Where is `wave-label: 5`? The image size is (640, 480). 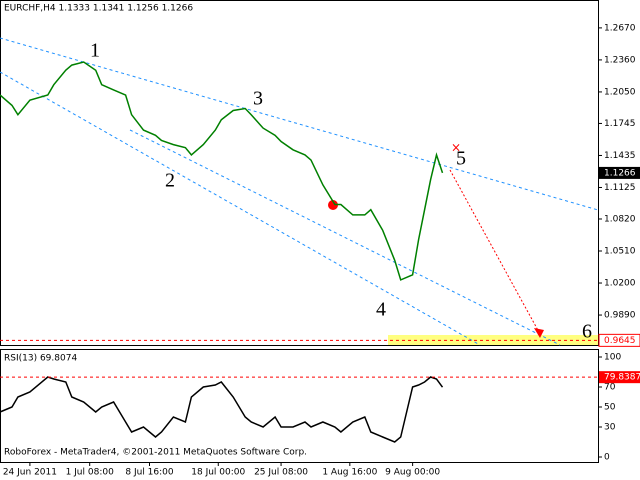 wave-label: 5 is located at coordinates (461, 159).